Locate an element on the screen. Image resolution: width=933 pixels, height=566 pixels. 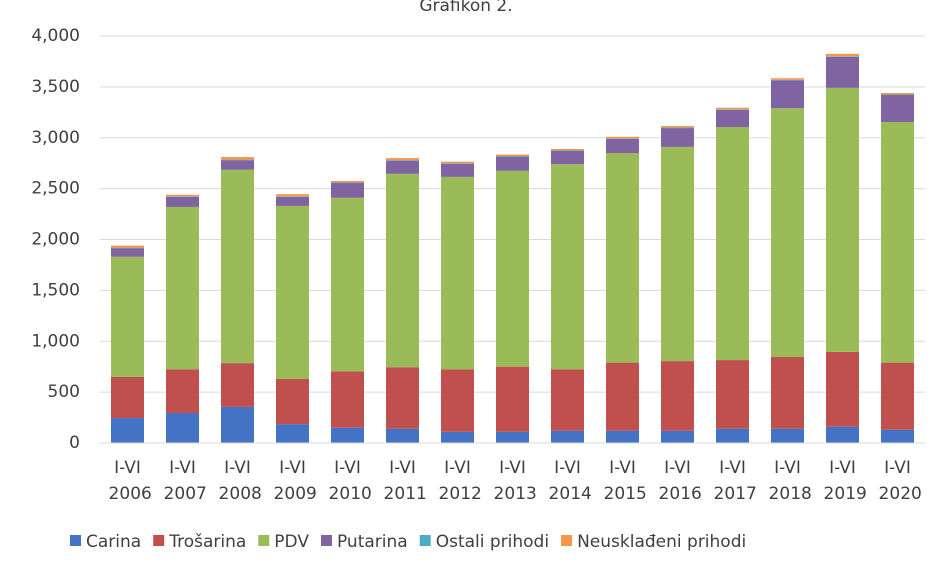
y-tick-label: 500 is located at coordinates (64, 392).